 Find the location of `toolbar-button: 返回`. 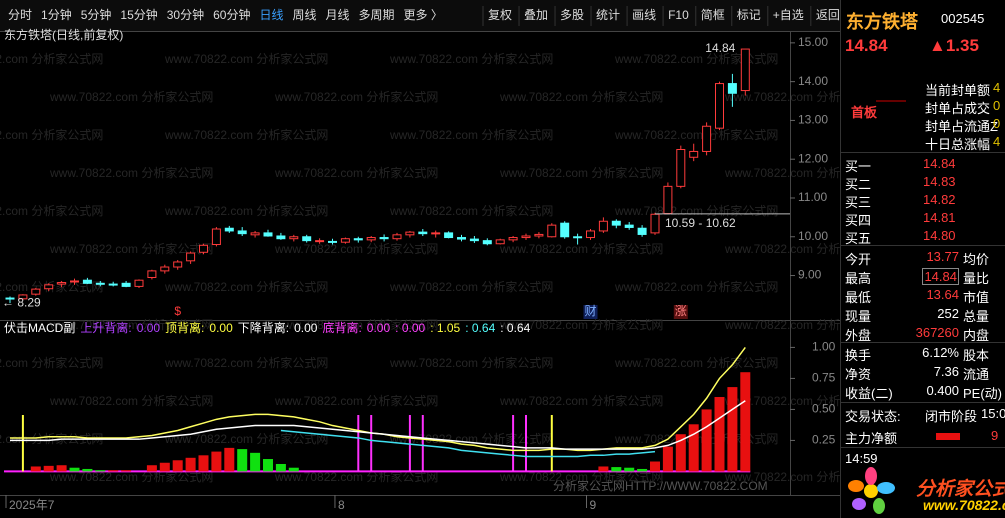

toolbar-button: 返回 is located at coordinates (828, 15).